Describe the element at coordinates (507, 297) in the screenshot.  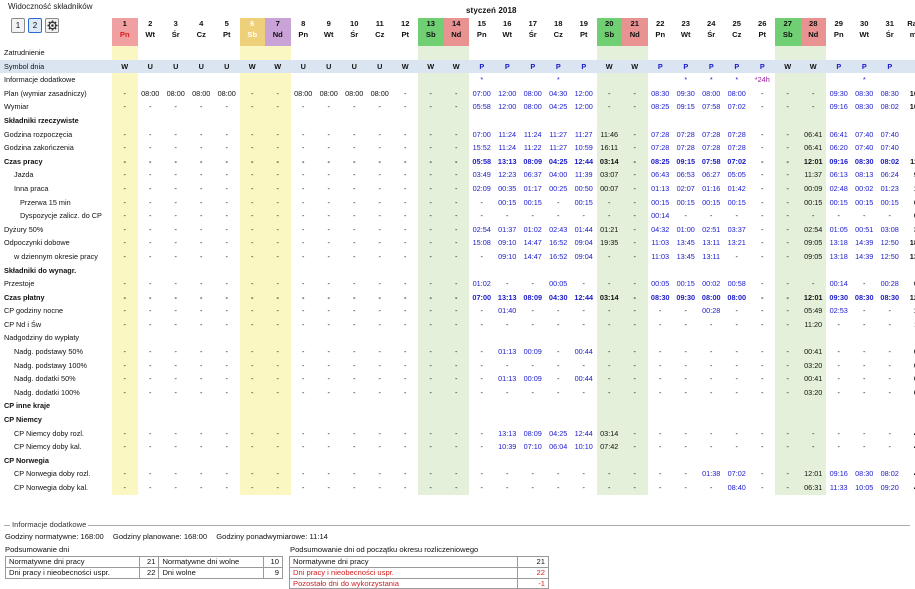
I see `day-cell: 13:13` at that location.